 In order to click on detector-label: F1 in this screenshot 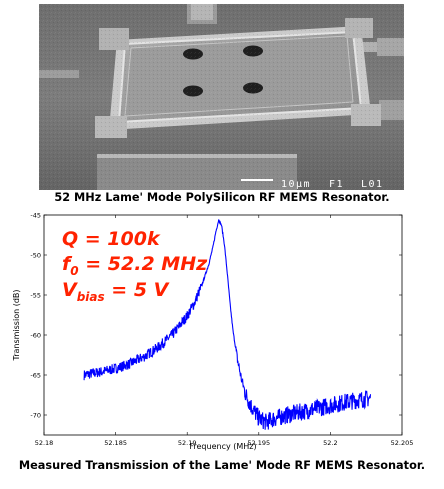, I will do `click(336, 184)`.